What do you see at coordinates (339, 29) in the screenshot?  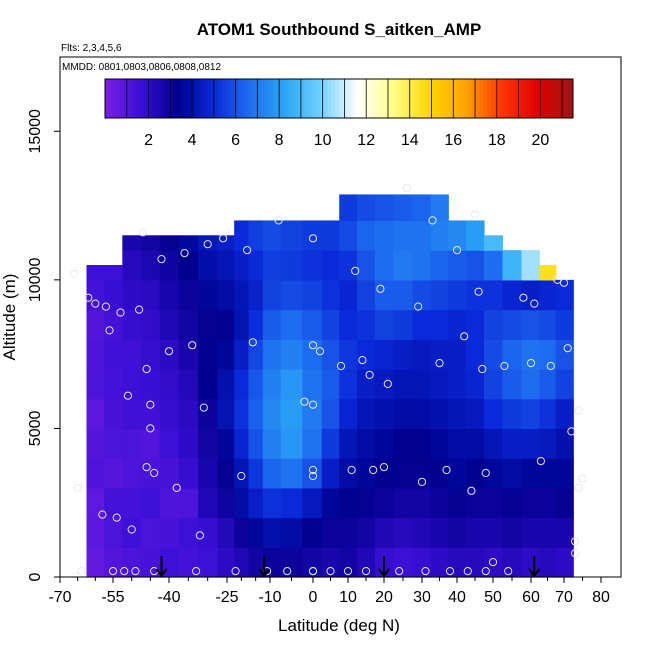 I see `chart-title: ATOM1 Southbound S_aitken_AMP` at bounding box center [339, 29].